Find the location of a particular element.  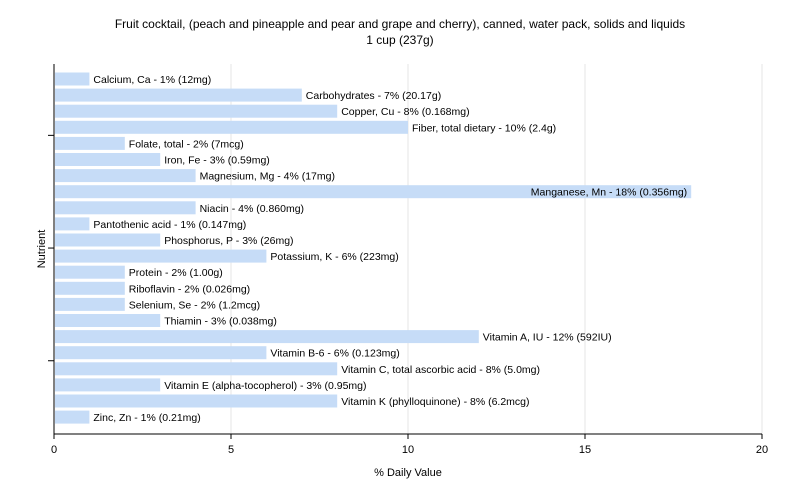

bar-label: Carbohydrates - 7% (20.17g) is located at coordinates (373, 96).